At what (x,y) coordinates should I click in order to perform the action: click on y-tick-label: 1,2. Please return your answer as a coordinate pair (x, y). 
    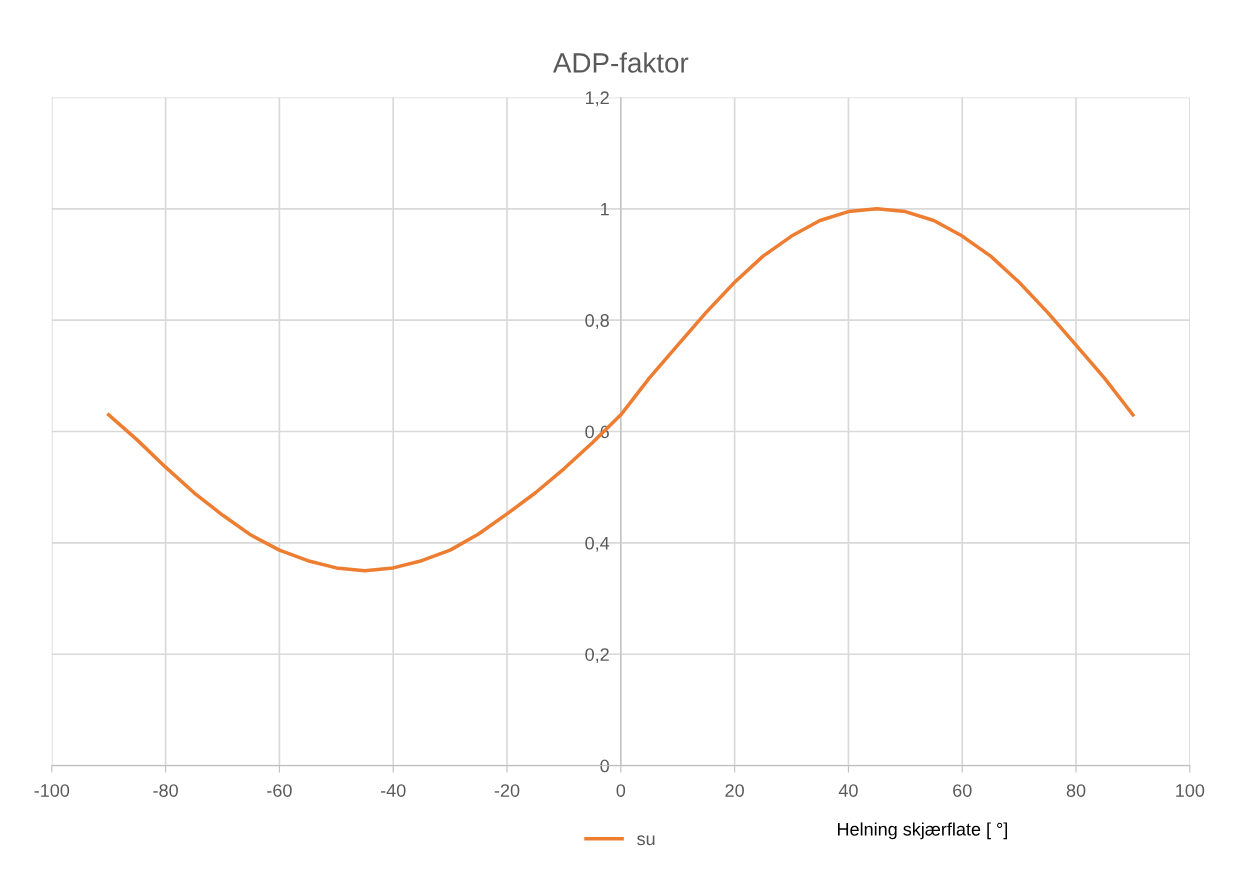
    Looking at the image, I should click on (597, 99).